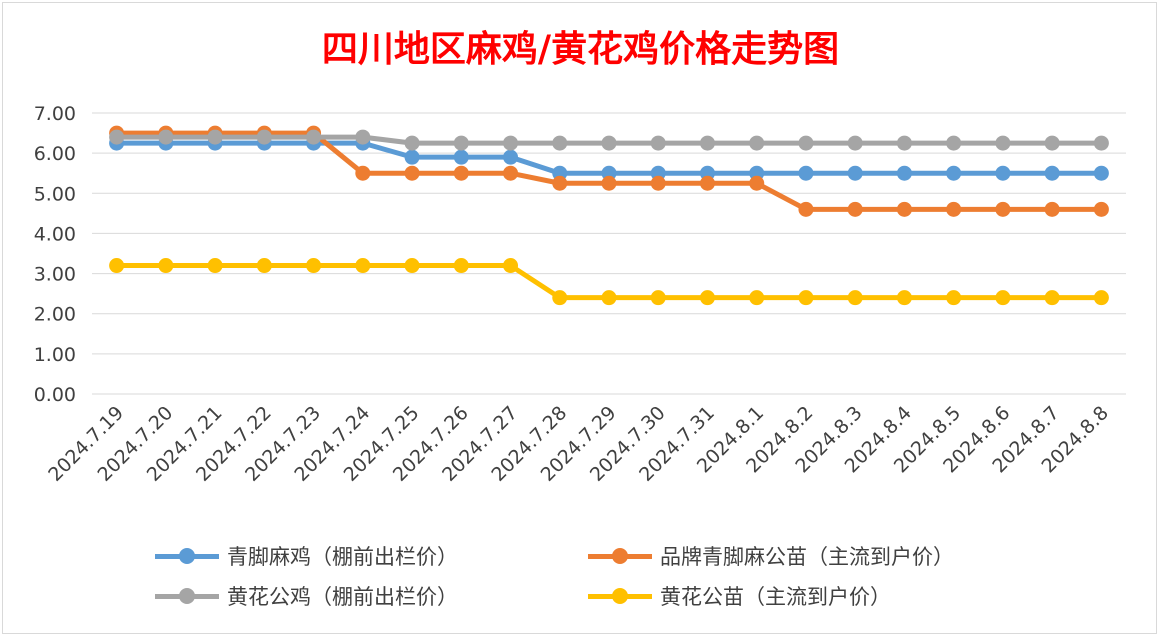 The height and width of the screenshot is (638, 1161). I want to click on legend-item-0: 青脚麻鸡（棚前出栏价）, so click(306, 556).